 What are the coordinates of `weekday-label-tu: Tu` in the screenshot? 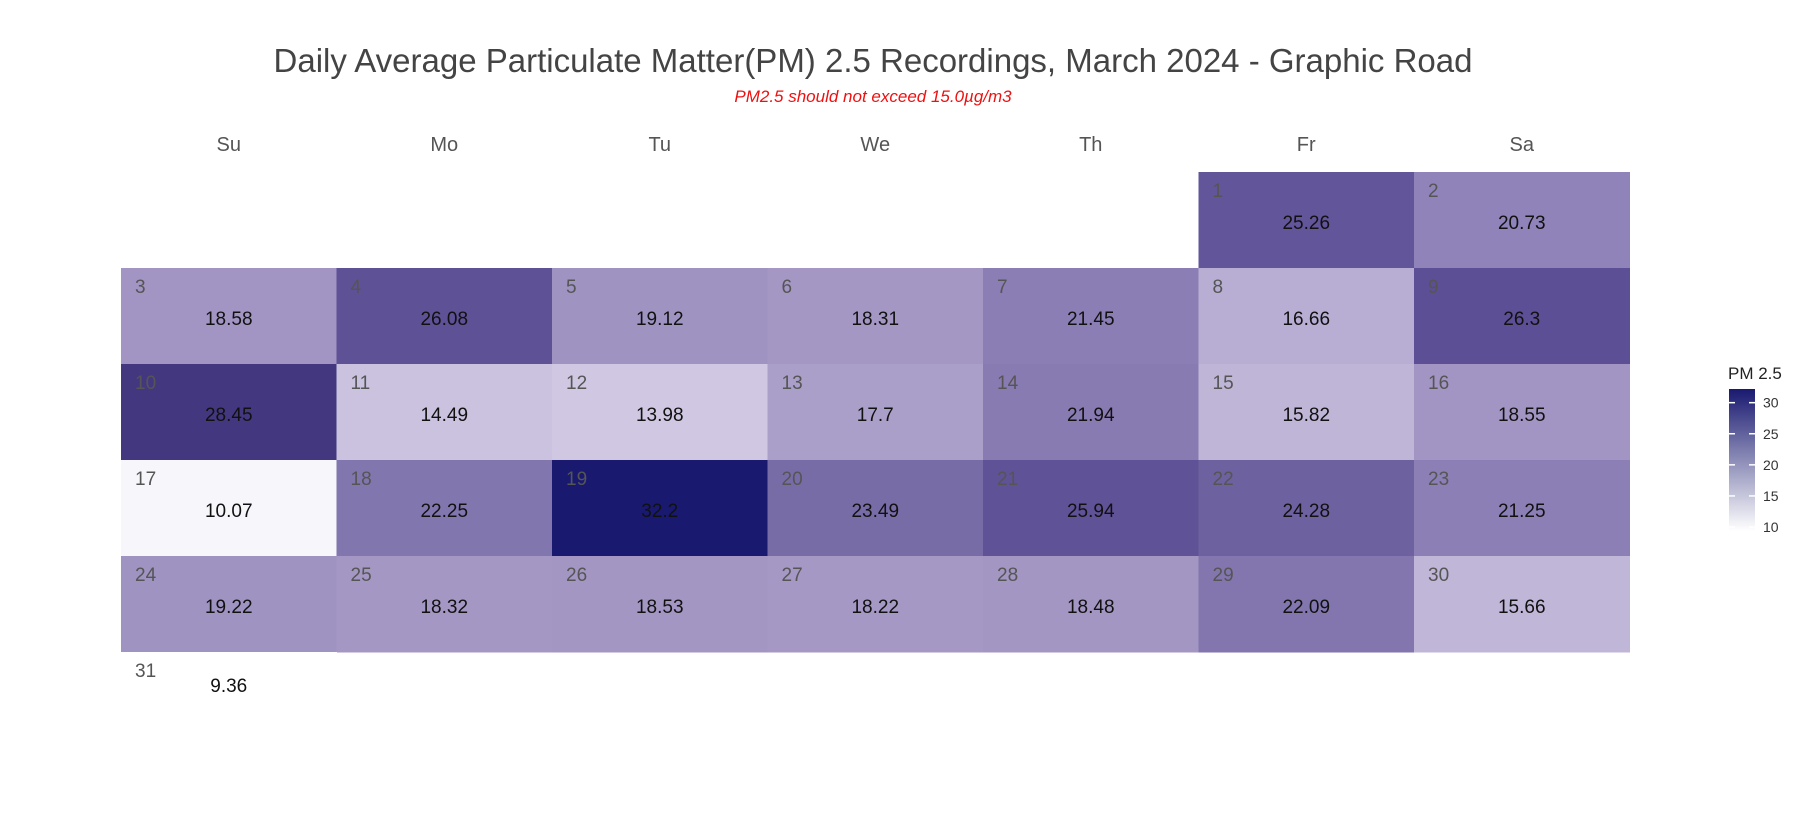 It's located at (659, 145).